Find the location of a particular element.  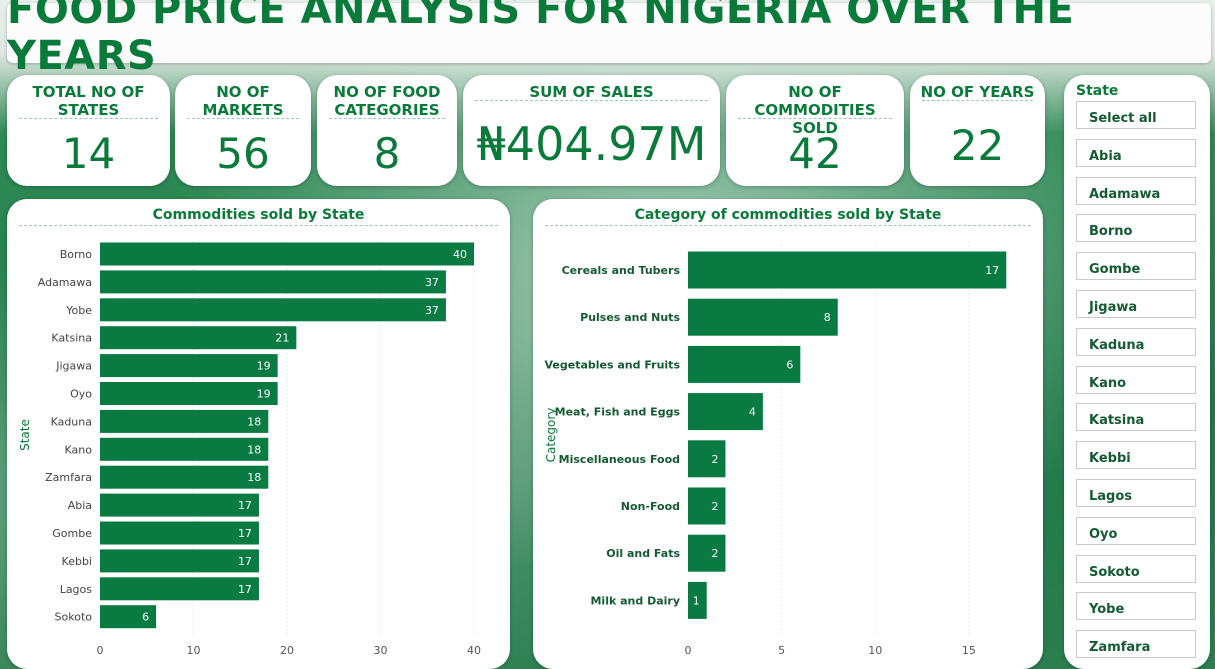

kpi-card-sum-of-sales: SUM OF SALES ₦404.97M is located at coordinates (591, 130).